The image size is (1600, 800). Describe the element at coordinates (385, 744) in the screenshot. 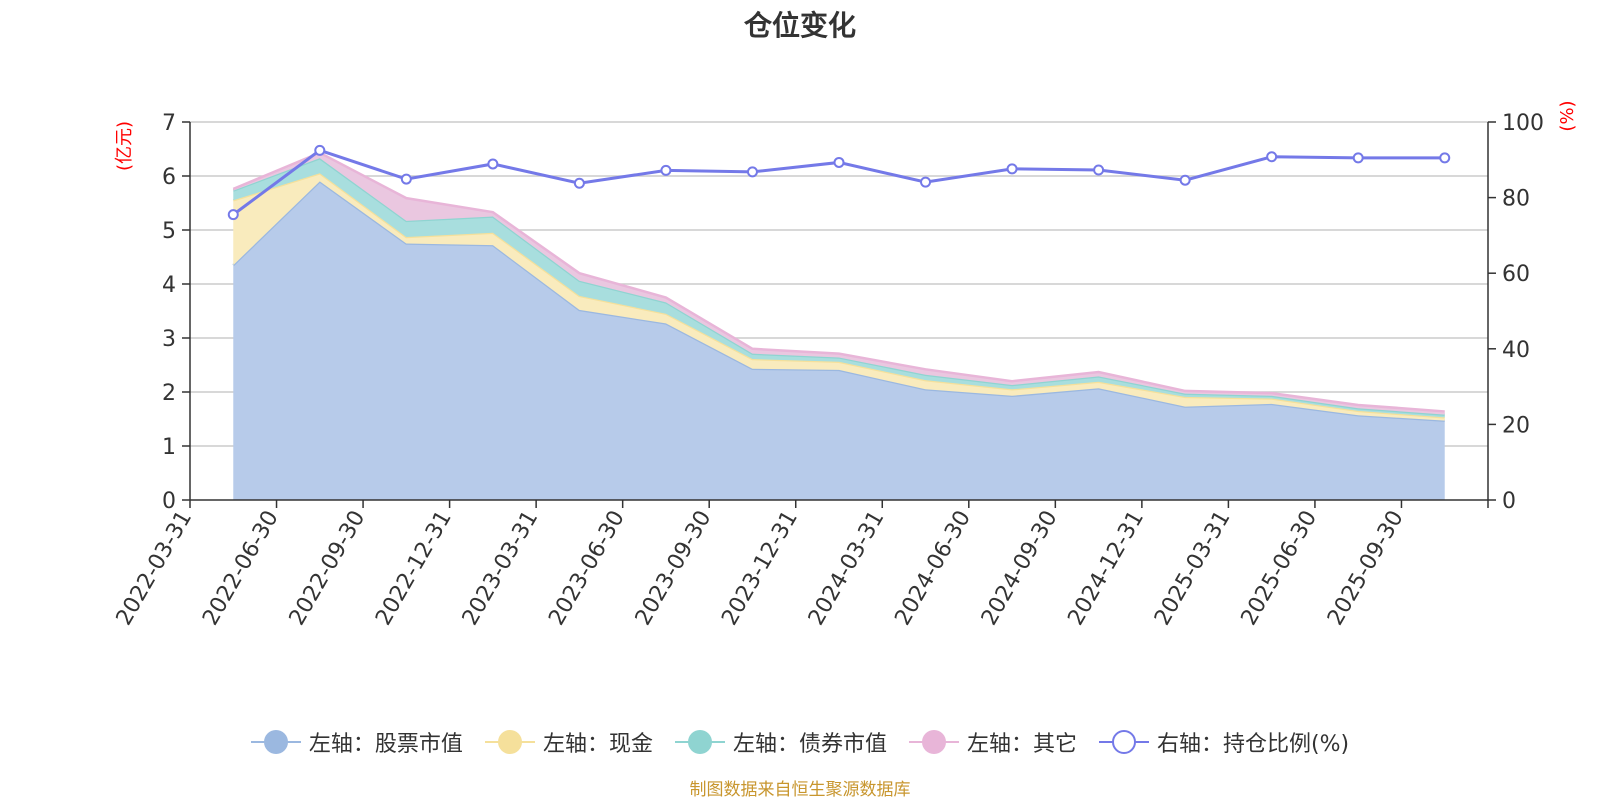

I see `legend-label: 左轴：股票市值` at that location.